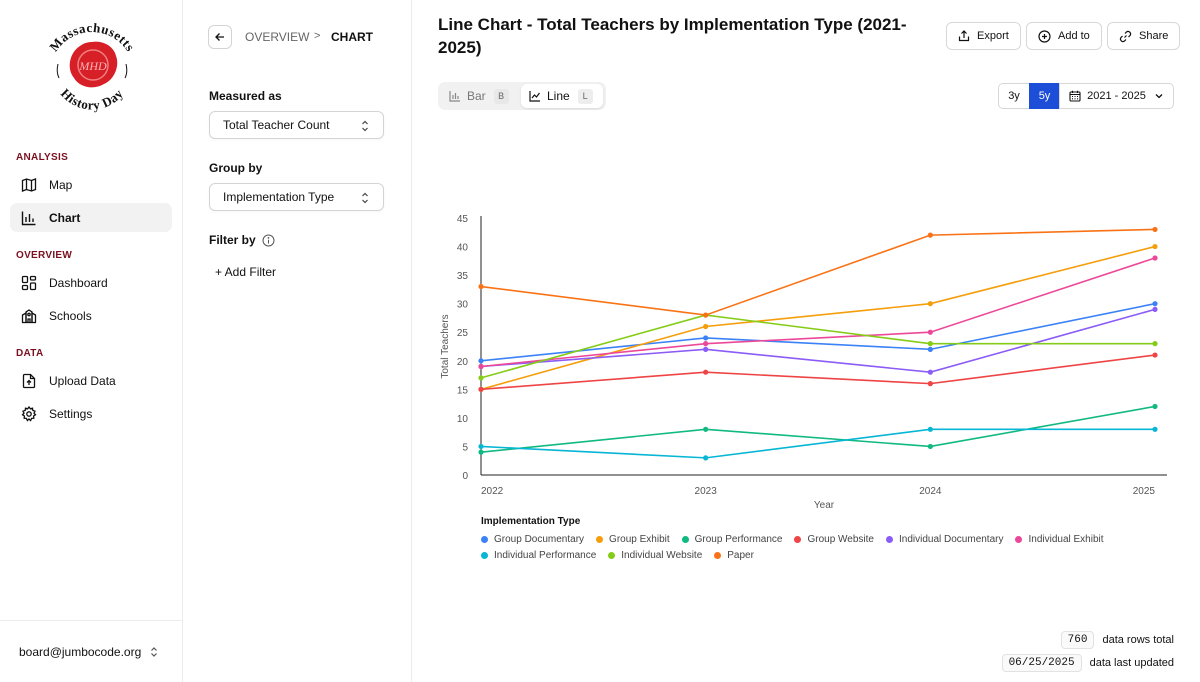  I want to click on seal-initials: MHD, so click(92, 66).